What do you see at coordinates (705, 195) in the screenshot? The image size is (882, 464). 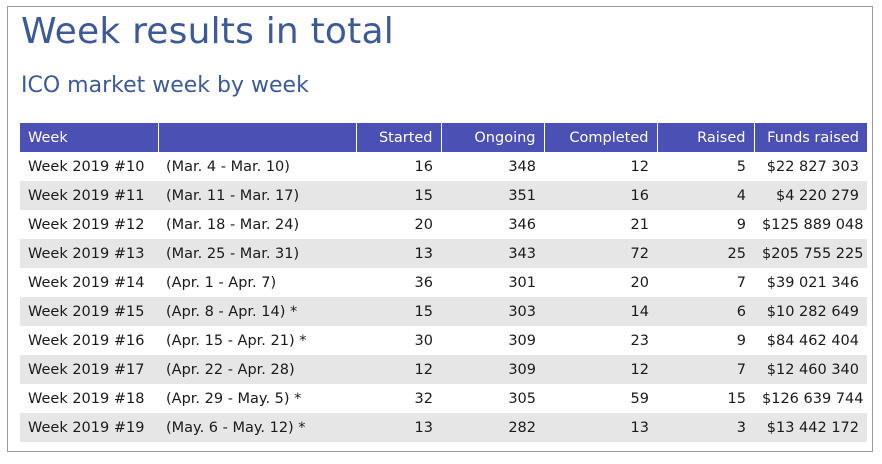 I see `cell-raised: 4` at bounding box center [705, 195].